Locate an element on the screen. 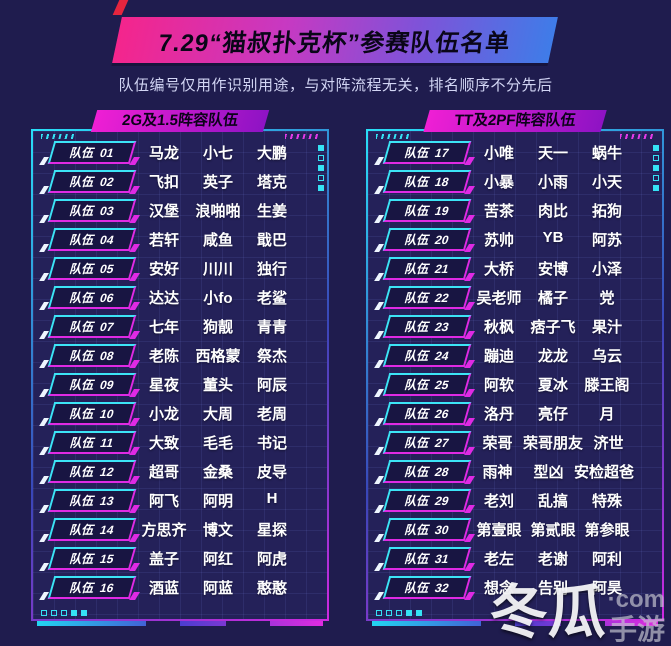 This screenshot has height=646, width=671. team-badge-wrap: 队伍 11 is located at coordinates (85, 442).